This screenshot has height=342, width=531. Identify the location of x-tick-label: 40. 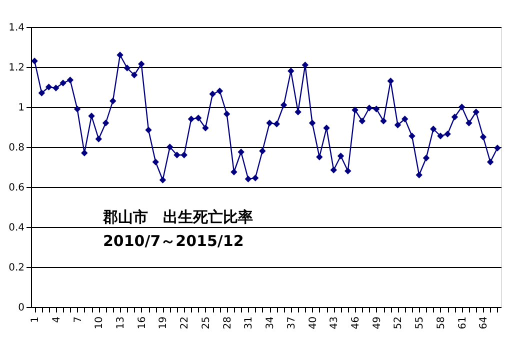
(313, 323).